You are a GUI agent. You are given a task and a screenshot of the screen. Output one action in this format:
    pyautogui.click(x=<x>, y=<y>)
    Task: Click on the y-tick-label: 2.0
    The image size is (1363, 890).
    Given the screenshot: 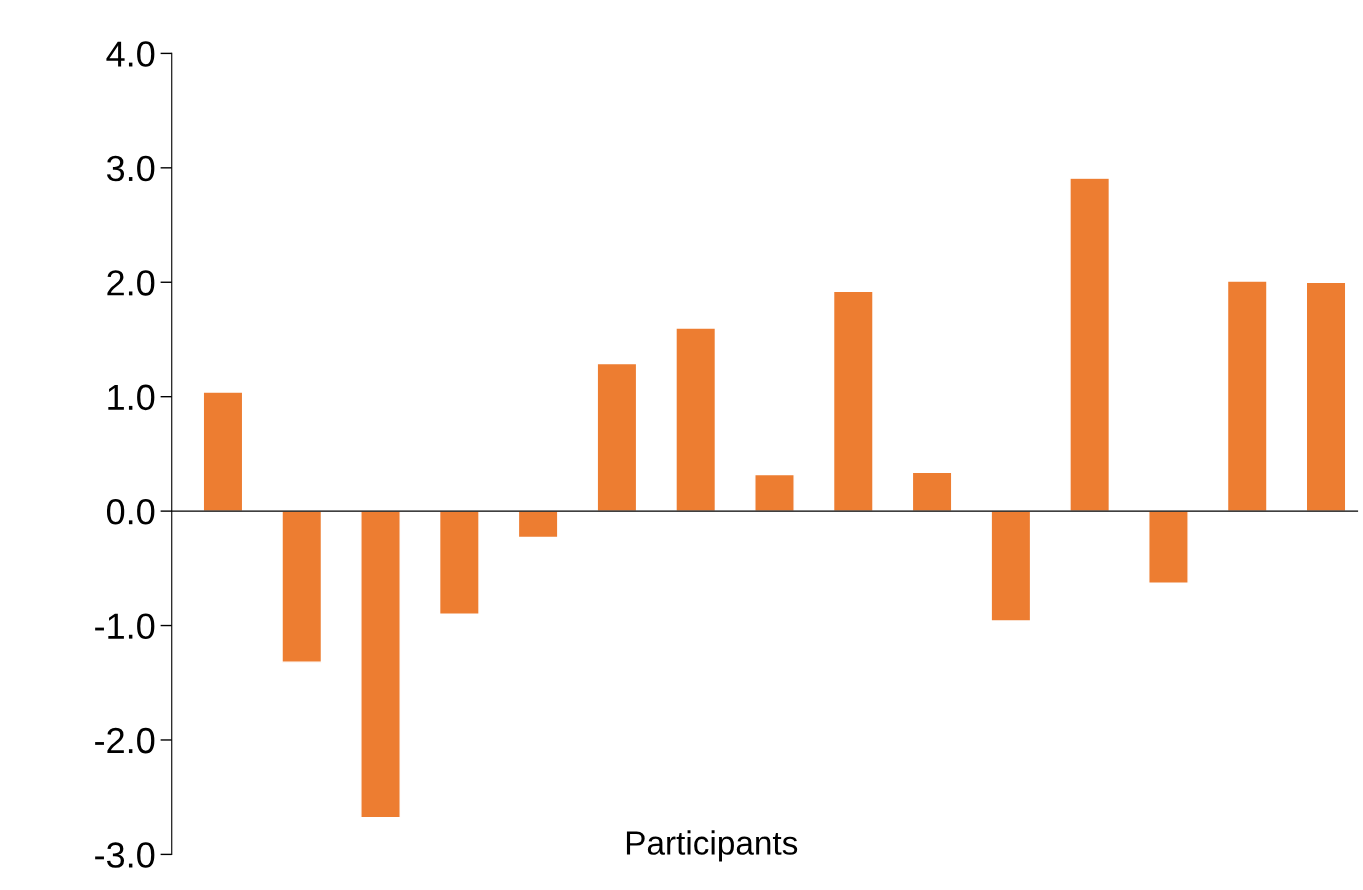 What is the action you would take?
    pyautogui.click(x=131, y=283)
    